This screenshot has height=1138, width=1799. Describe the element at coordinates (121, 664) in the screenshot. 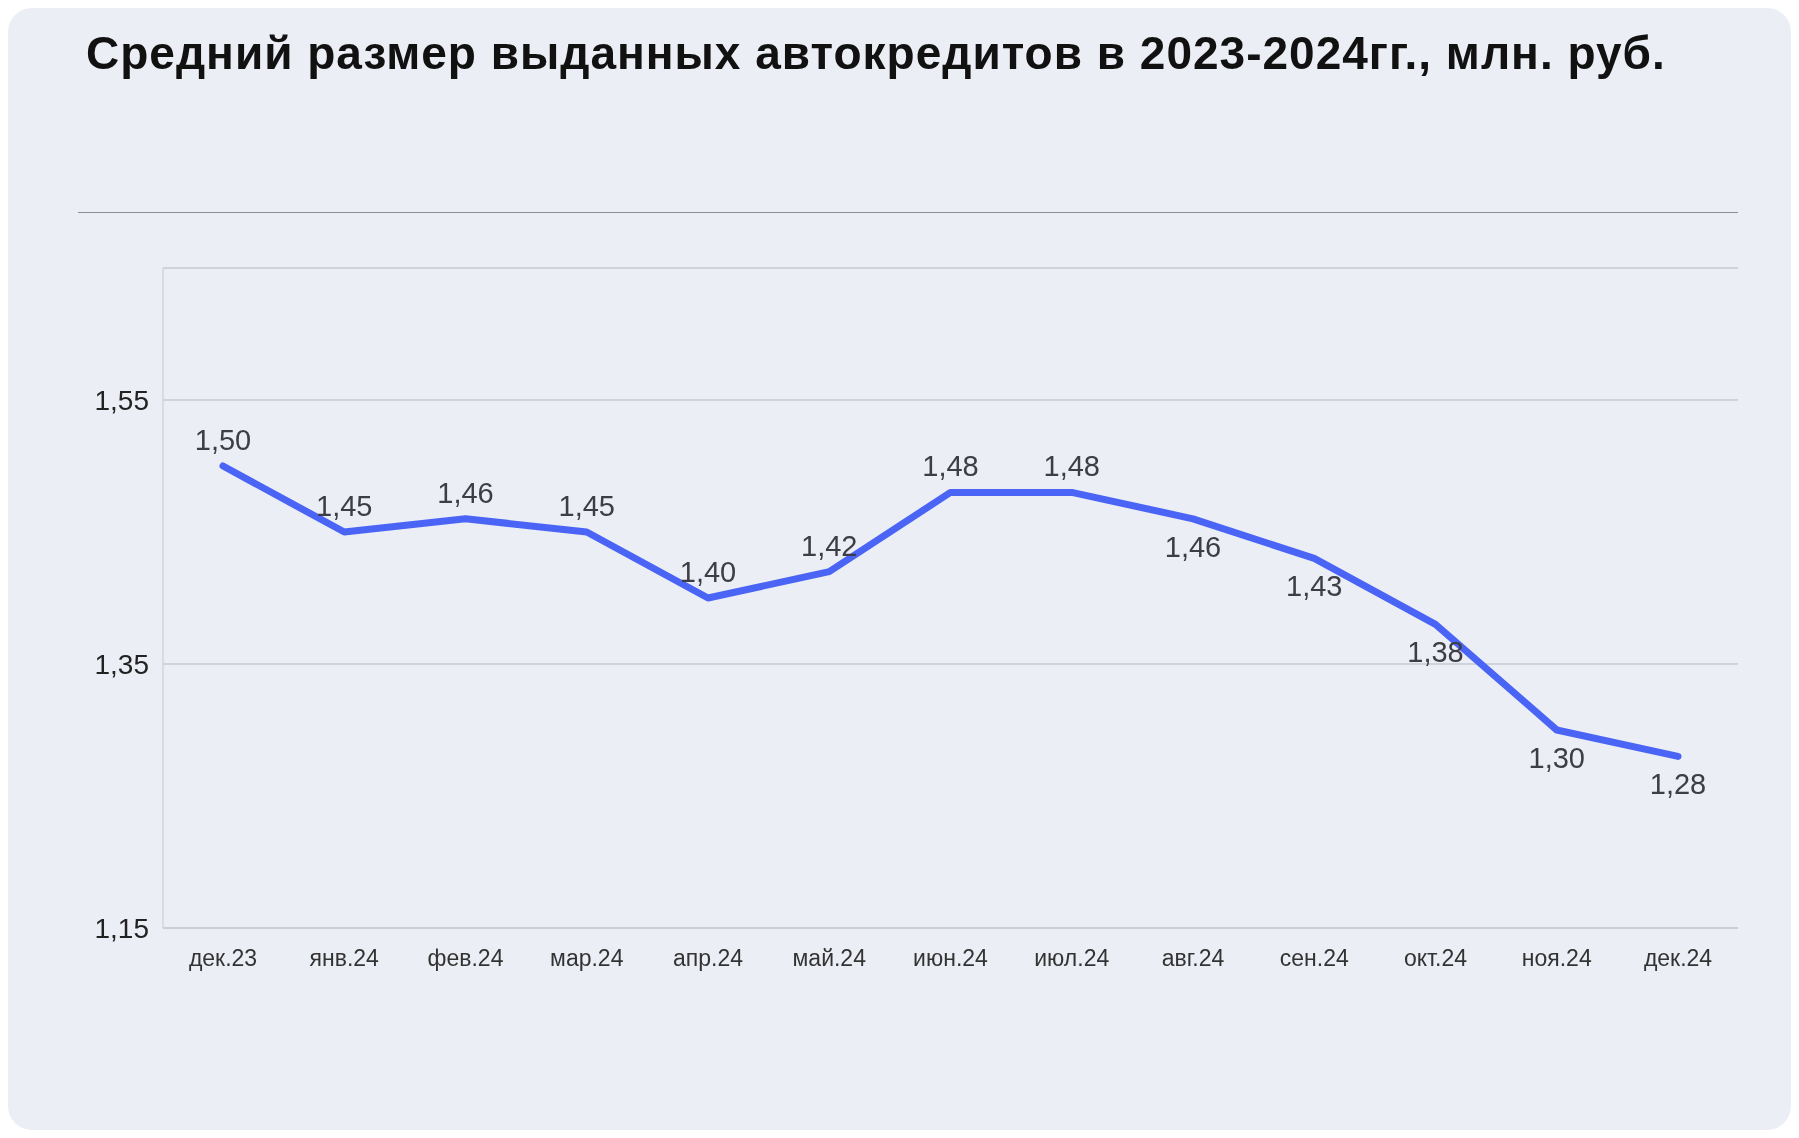

I see `y-tick-label: 1,35` at that location.